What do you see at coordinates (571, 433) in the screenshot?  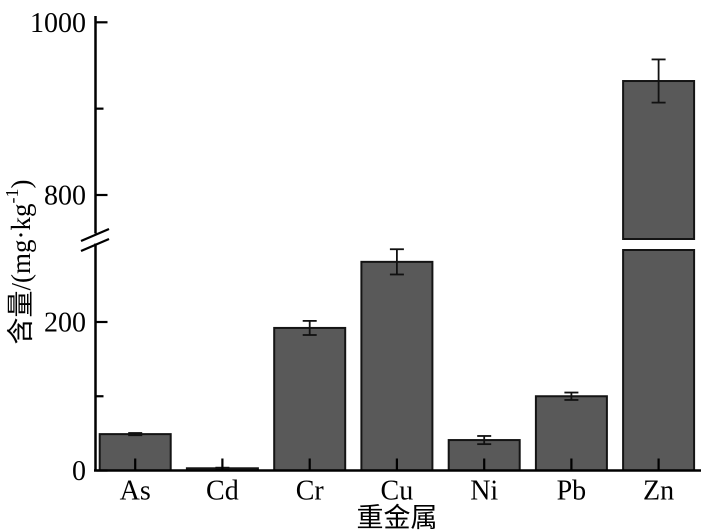 I see `bar-Pb` at bounding box center [571, 433].